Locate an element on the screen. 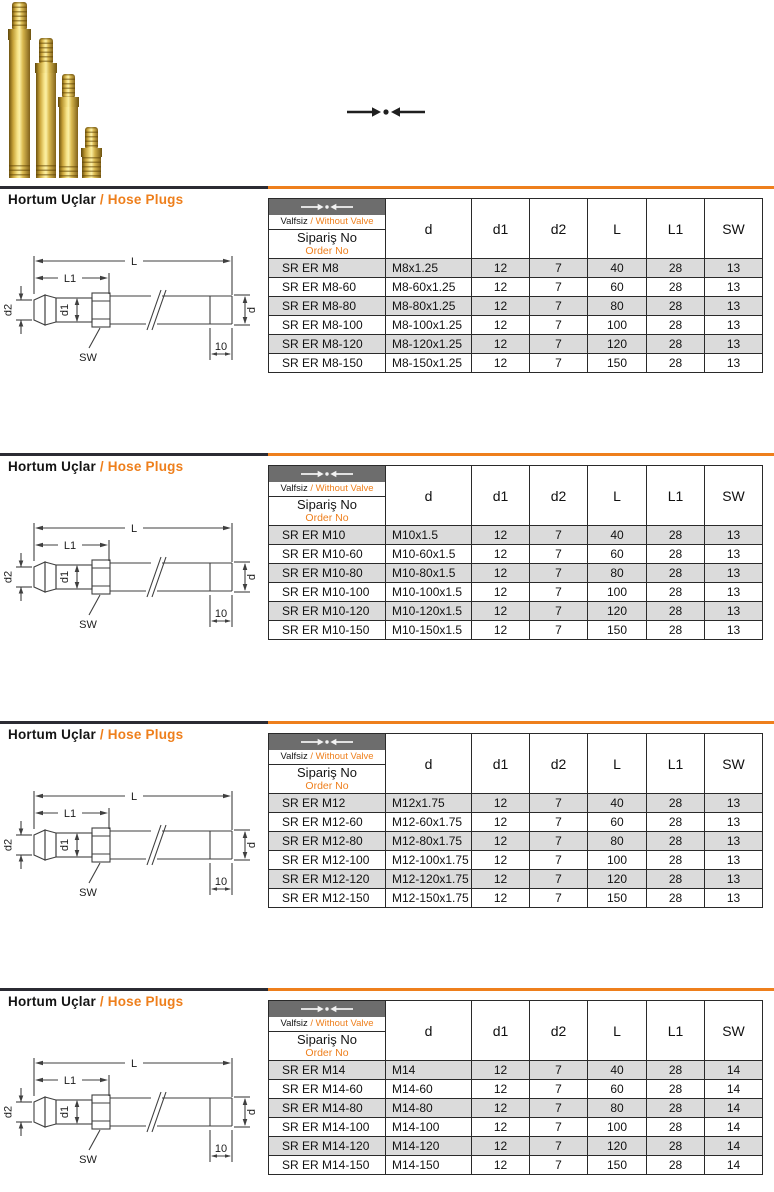 The image size is (774, 1192). table-row: SR ER M14-80 M14-80 12 7 80 28 14 is located at coordinates (515, 1108).